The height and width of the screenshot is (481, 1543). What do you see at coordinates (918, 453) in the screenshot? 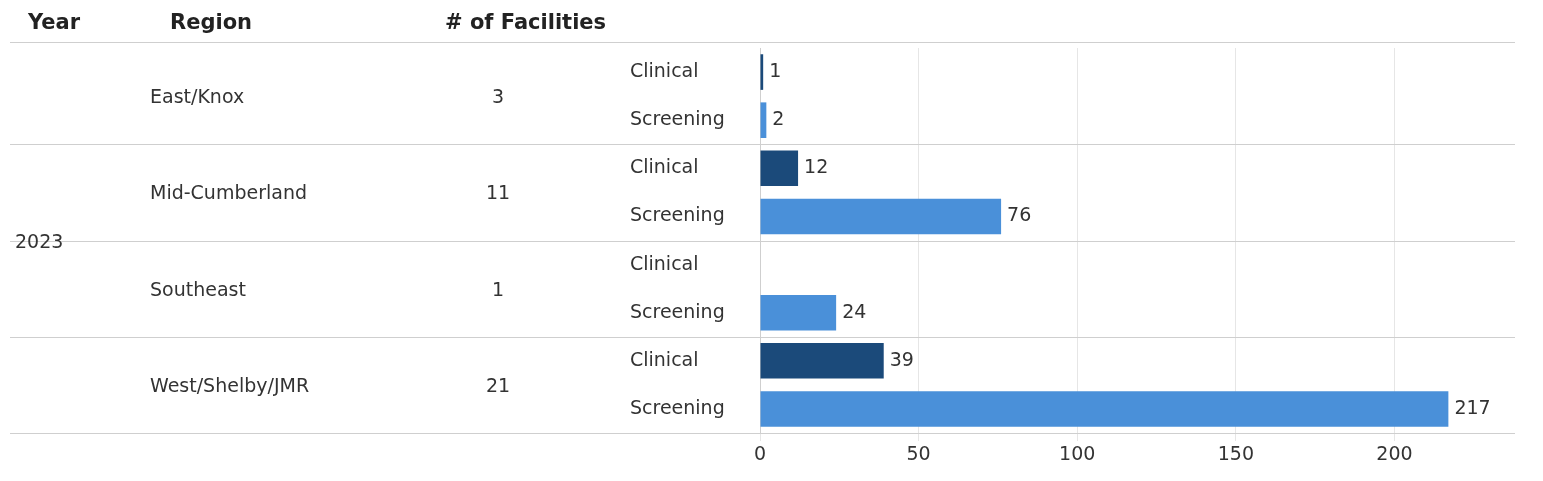
I see `x-tick-label: 50` at bounding box center [918, 453].